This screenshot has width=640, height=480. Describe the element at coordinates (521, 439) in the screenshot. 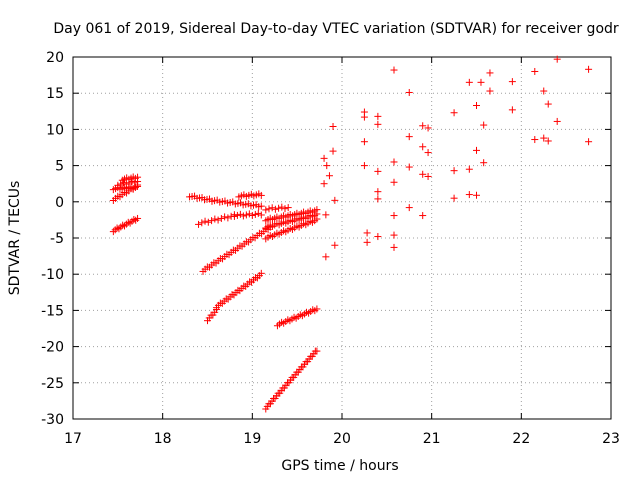

I see `x-tick-label: 22` at that location.